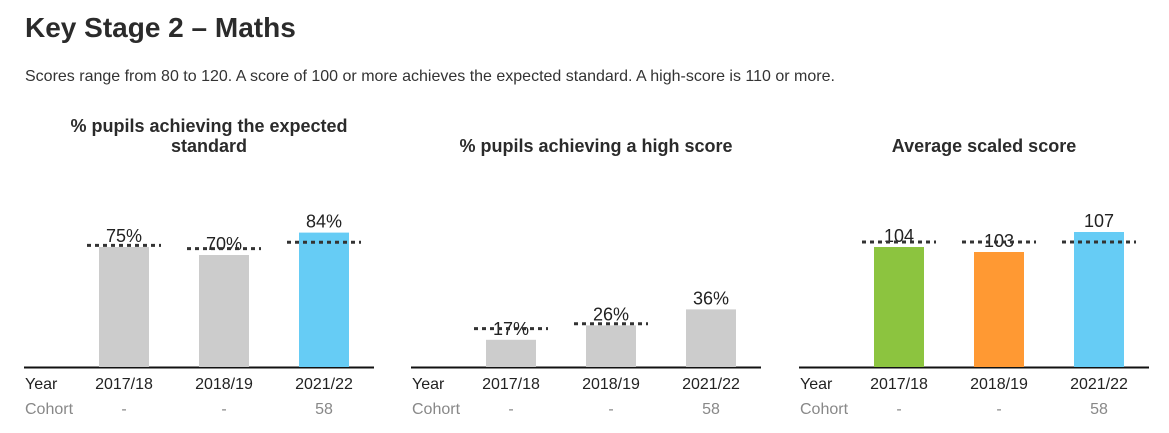 Image resolution: width=1169 pixels, height=433 pixels. I want to click on value-label: 36%, so click(711, 298).